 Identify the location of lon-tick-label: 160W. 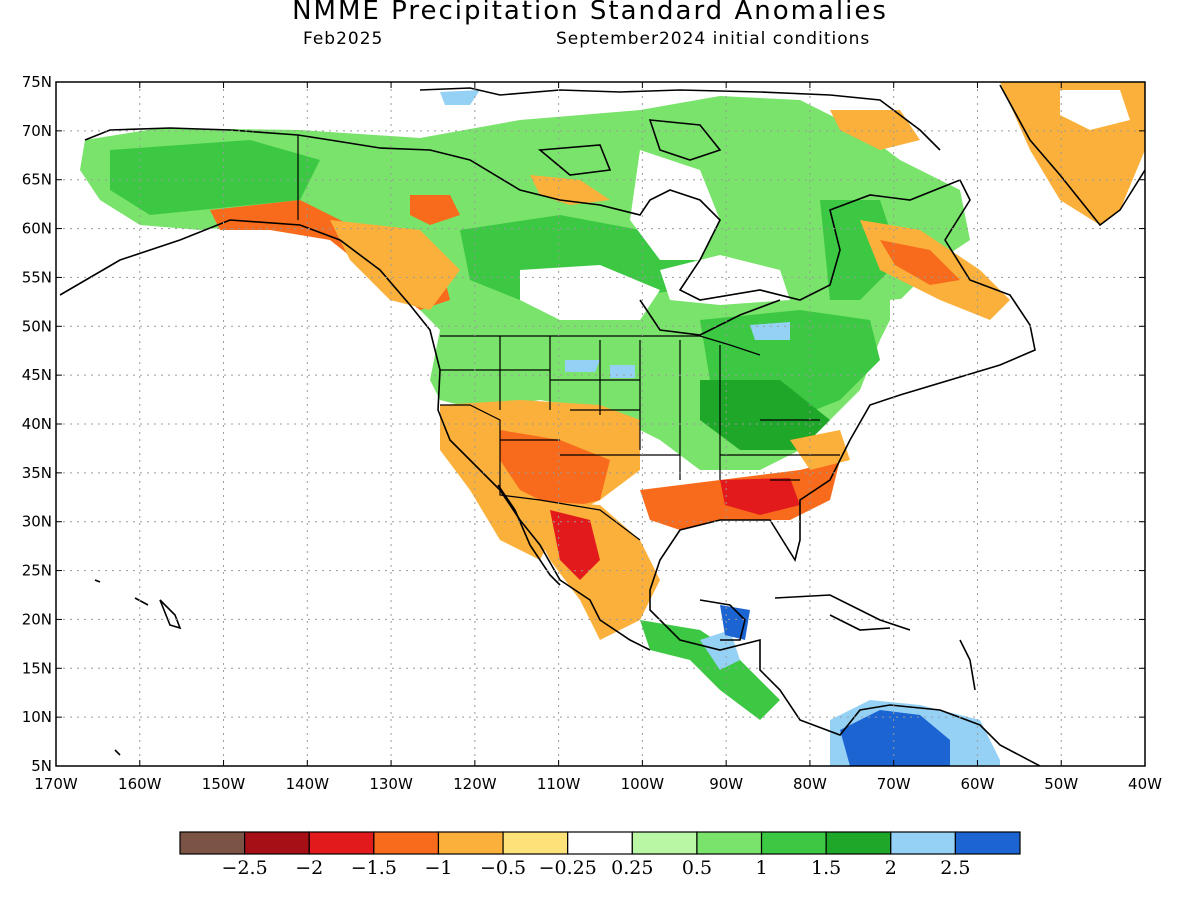
(140, 784).